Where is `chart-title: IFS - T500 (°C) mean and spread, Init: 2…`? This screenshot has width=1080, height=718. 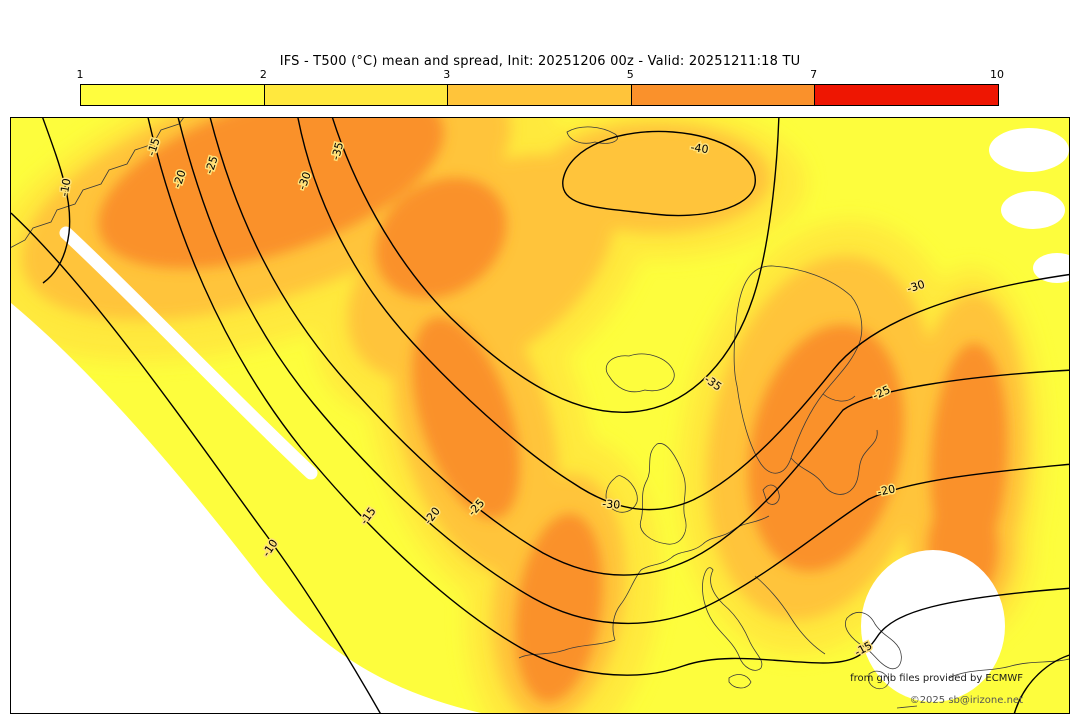 chart-title: IFS - T500 (°C) mean and spread, Init: 2… is located at coordinates (540, 61).